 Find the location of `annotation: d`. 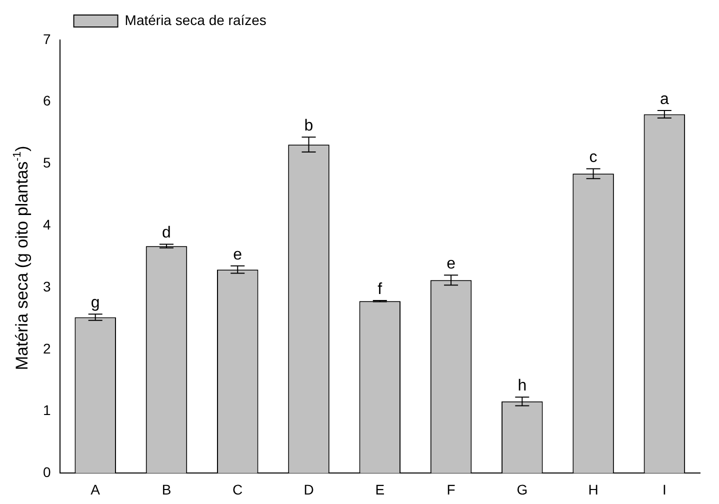

annotation: d is located at coordinates (166, 233).